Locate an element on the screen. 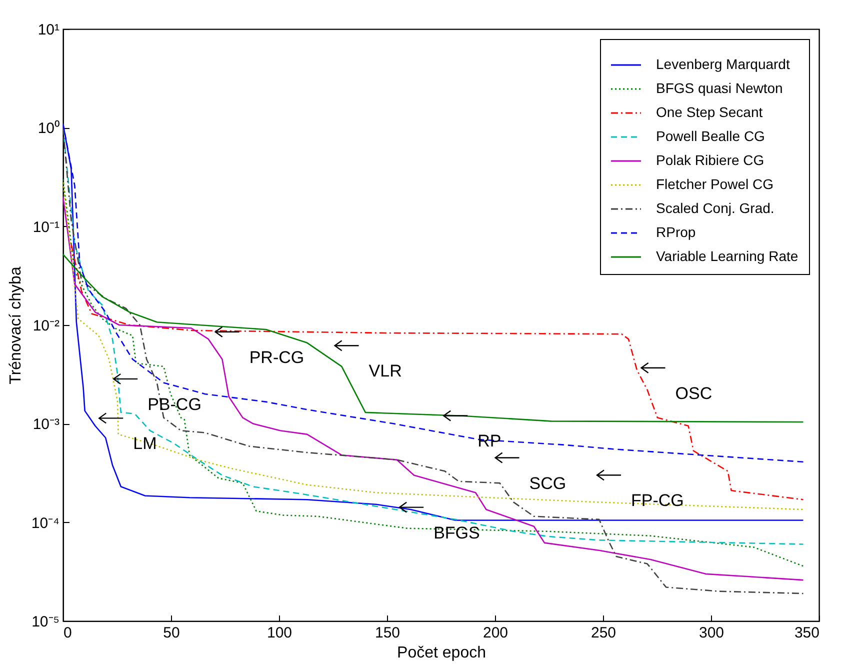  legend-label: Scaled Conj. Grad. is located at coordinates (715, 208).